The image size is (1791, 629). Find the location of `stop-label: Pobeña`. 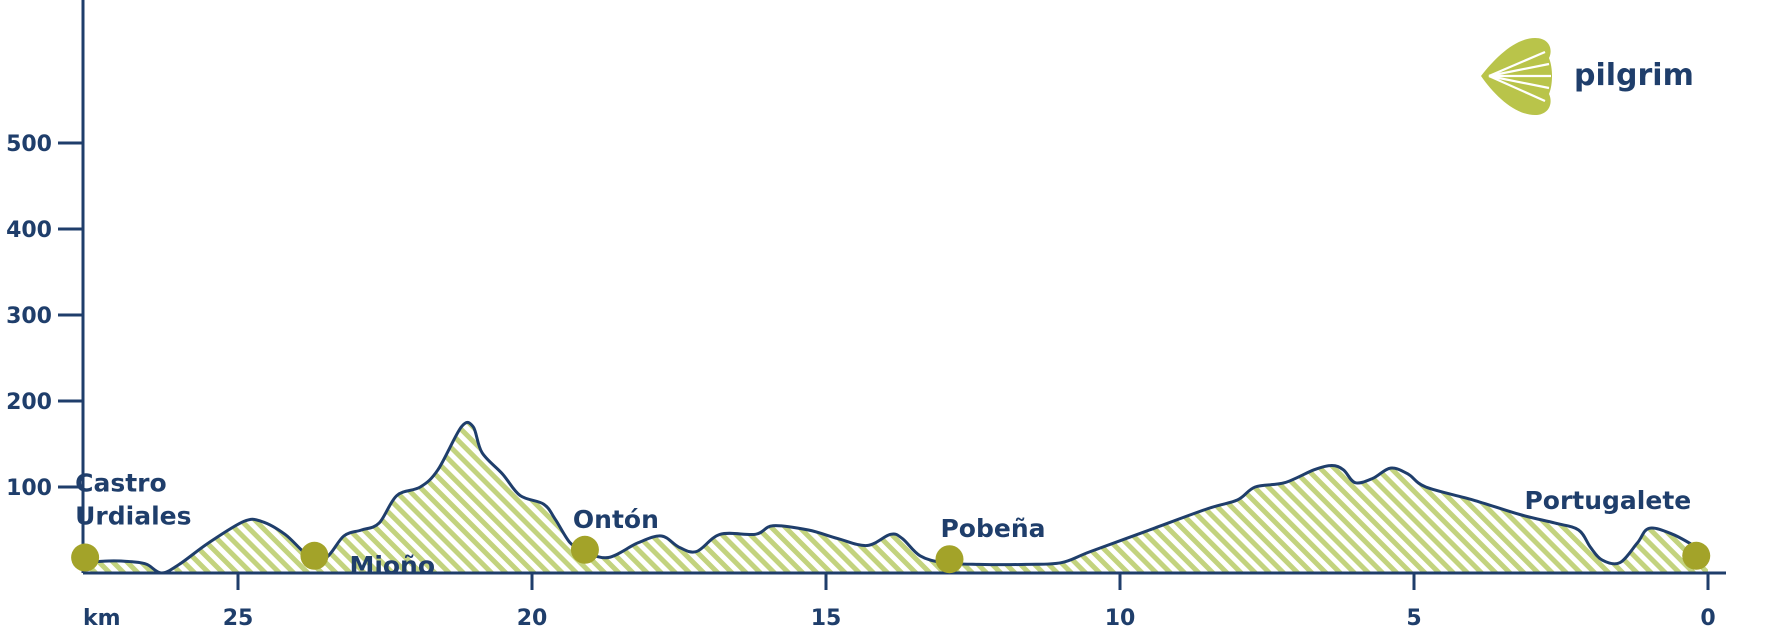

stop-label: Pobeña is located at coordinates (992, 528).